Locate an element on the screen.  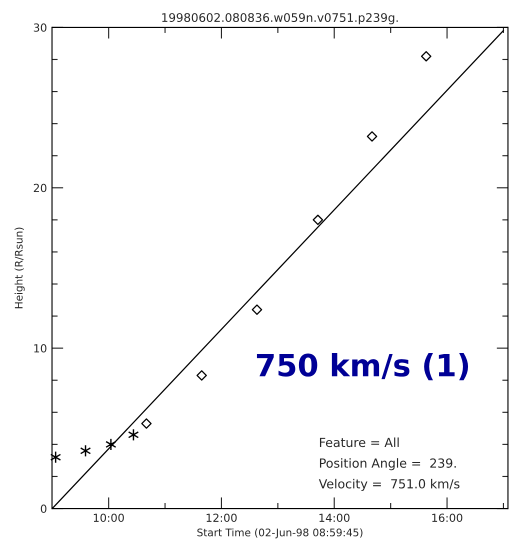
x-tick-label: 10:00 is located at coordinates (109, 518).